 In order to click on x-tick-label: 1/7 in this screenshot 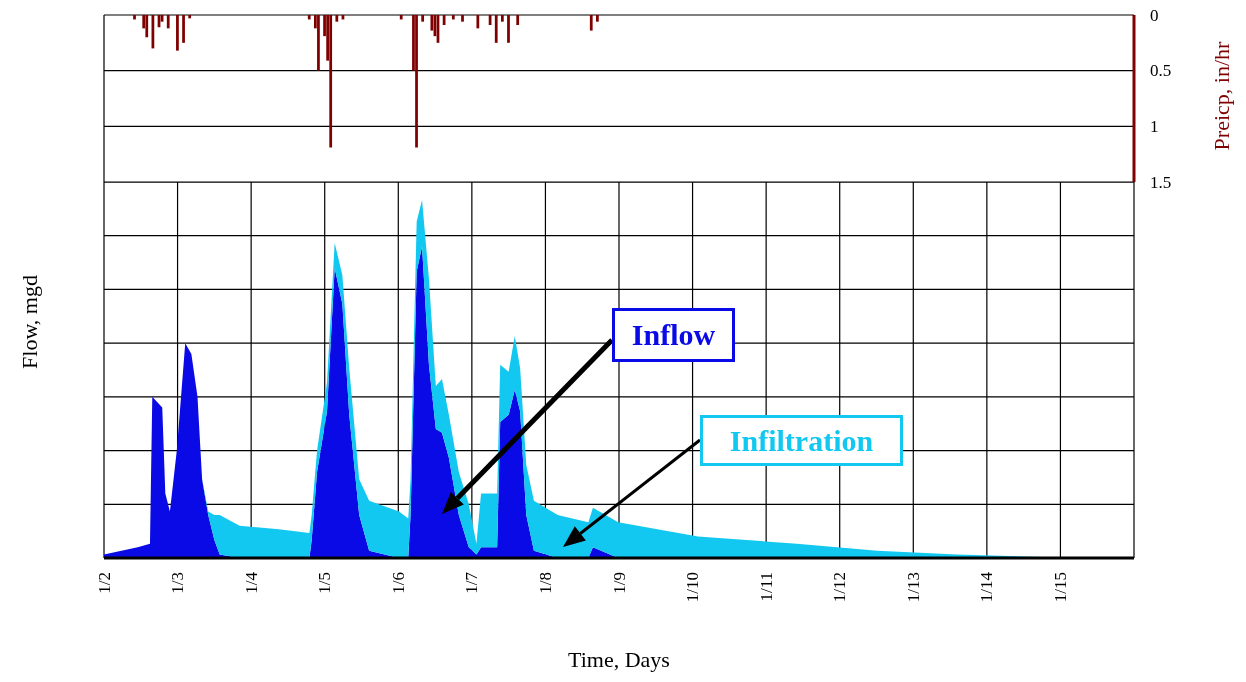, I will do `click(472, 582)`.